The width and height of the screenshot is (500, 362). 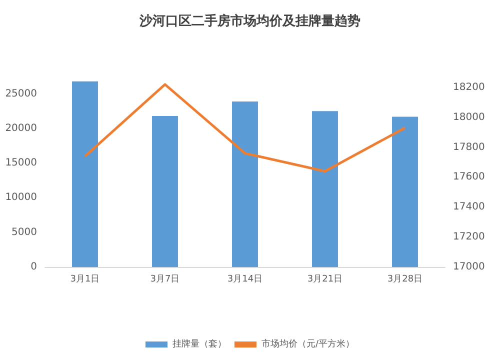 What do you see at coordinates (165, 279) in the screenshot?
I see `x-tick-label: 3月7日` at bounding box center [165, 279].